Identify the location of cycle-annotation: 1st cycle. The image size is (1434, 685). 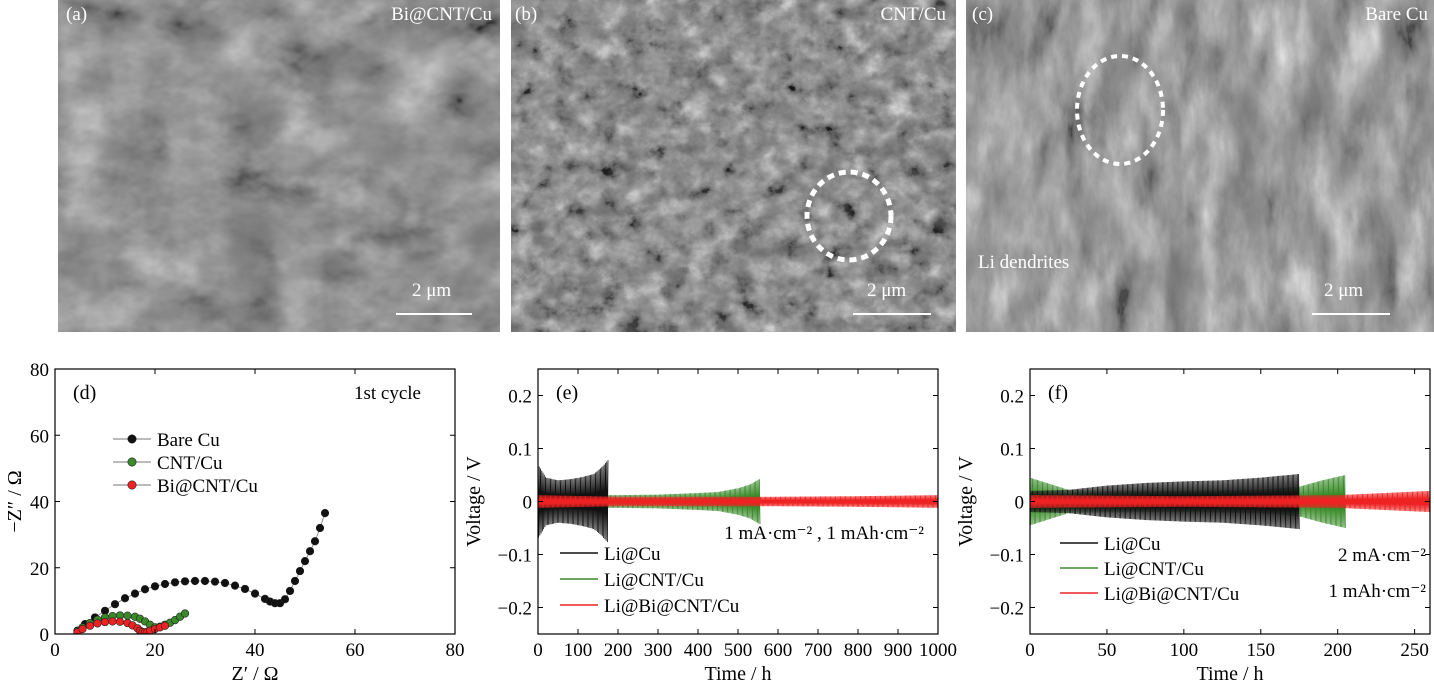
(387, 393).